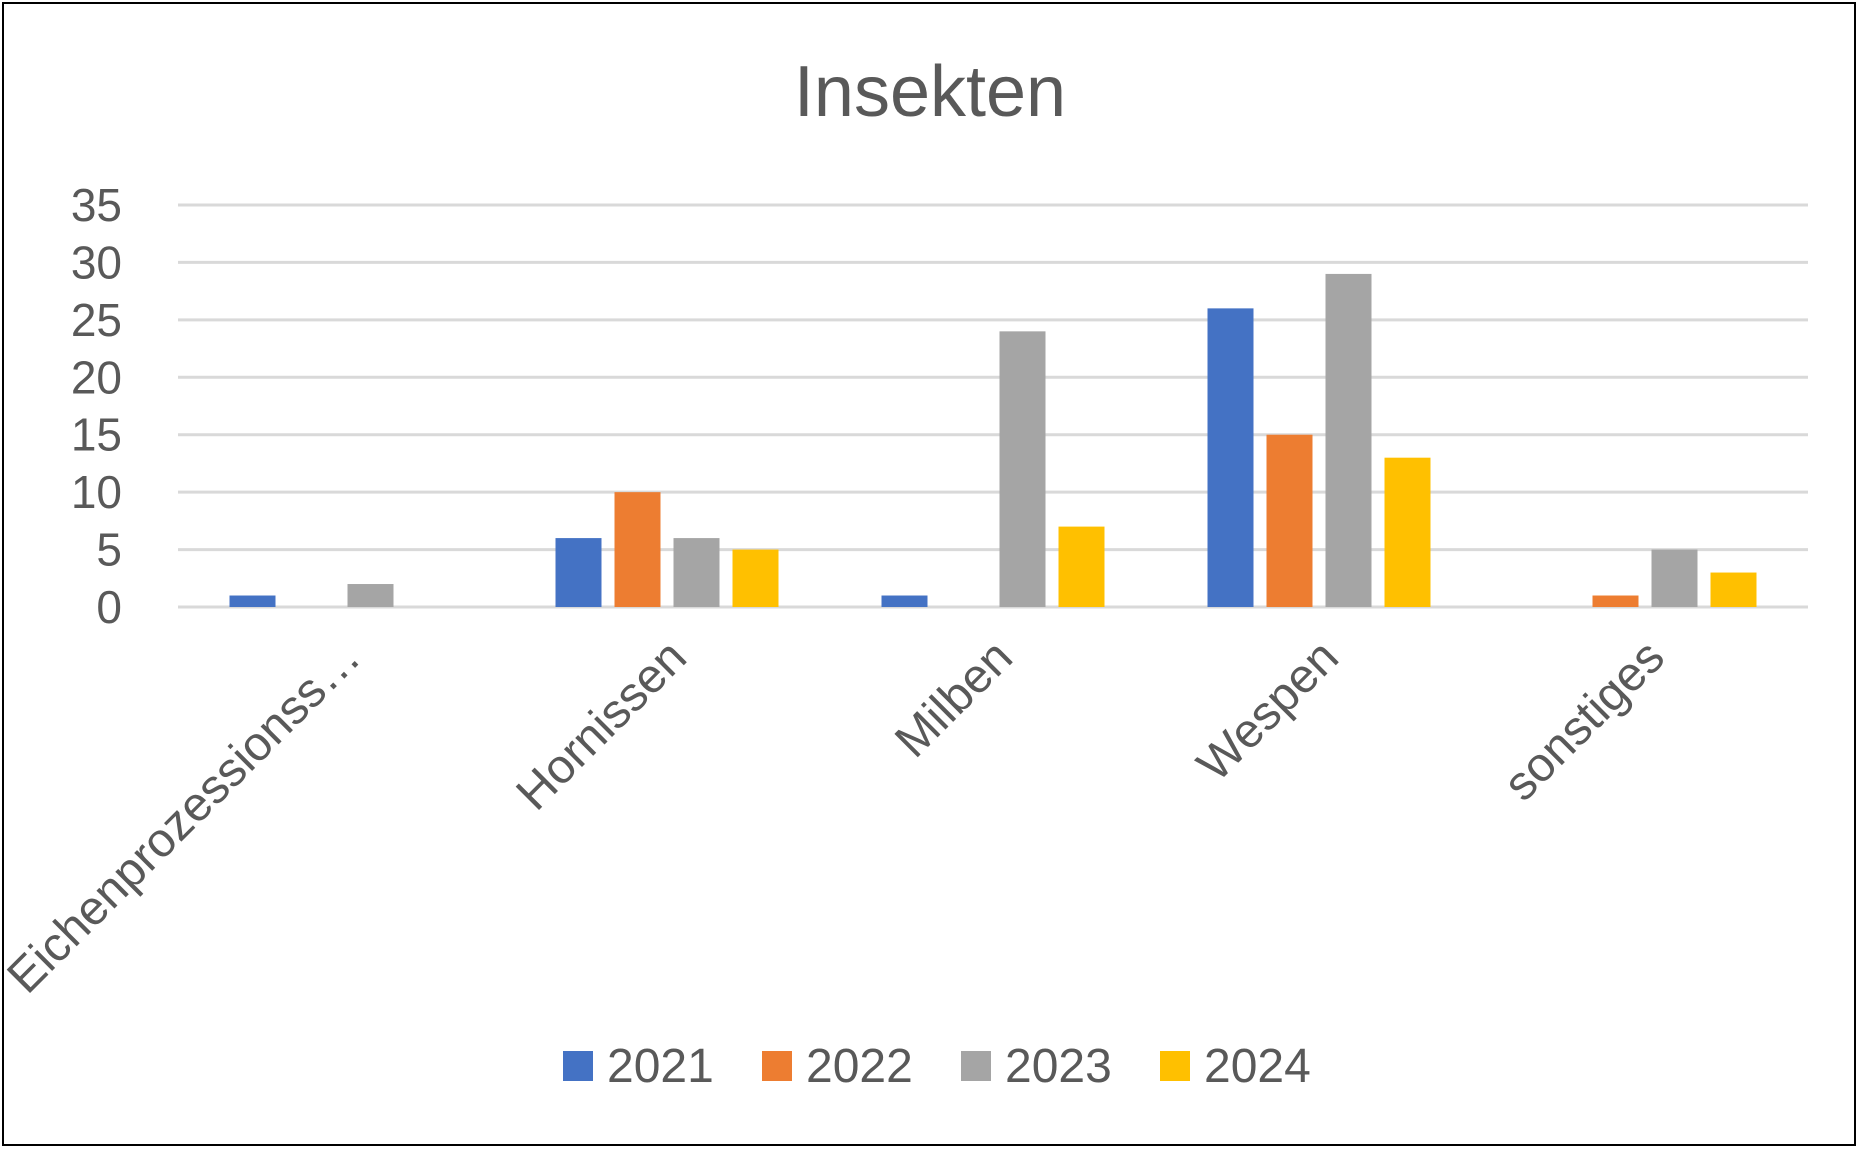 The height and width of the screenshot is (1150, 1860). Describe the element at coordinates (1584, 720) in the screenshot. I see `x-tick-label: sonstiges` at that location.